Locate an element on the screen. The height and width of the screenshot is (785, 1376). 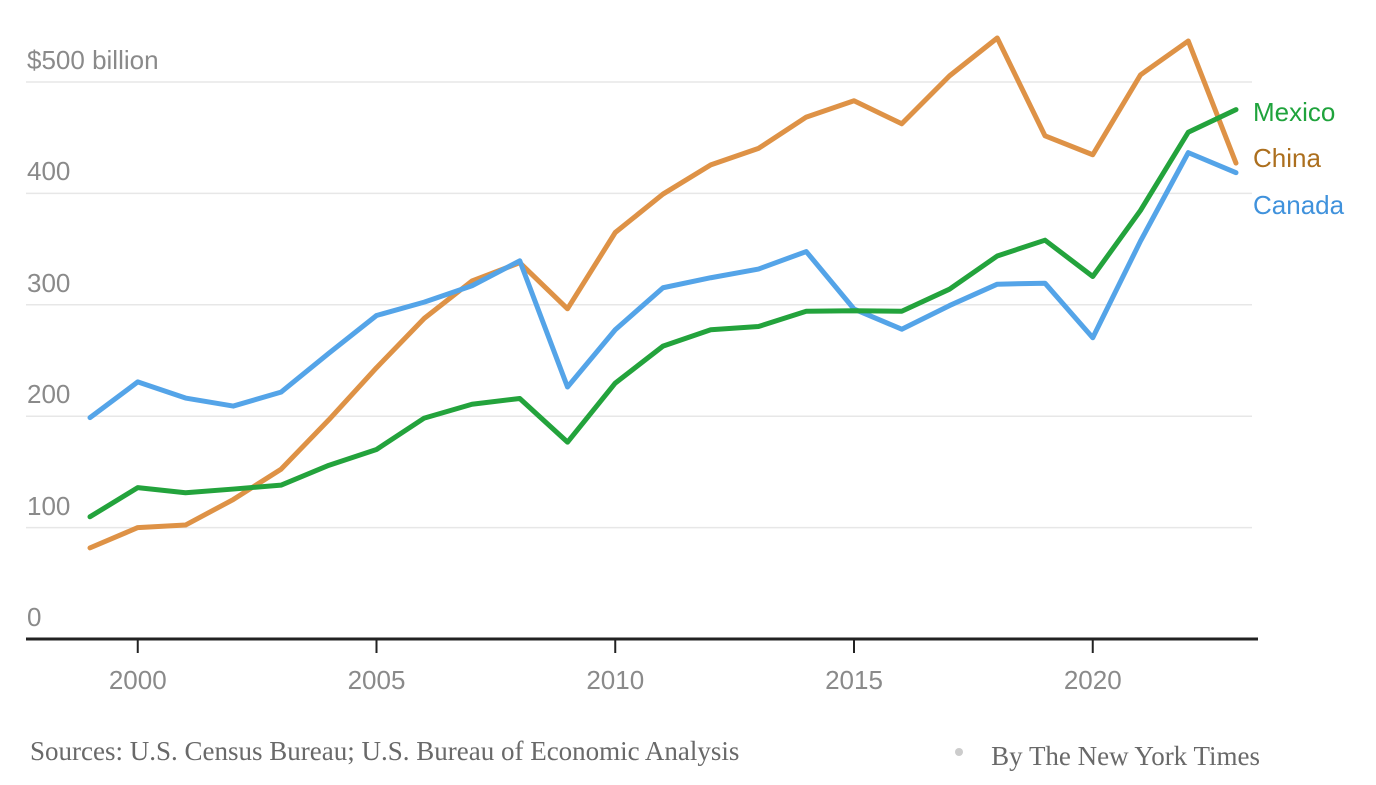
legend-mexico: Mexico is located at coordinates (1294, 112).